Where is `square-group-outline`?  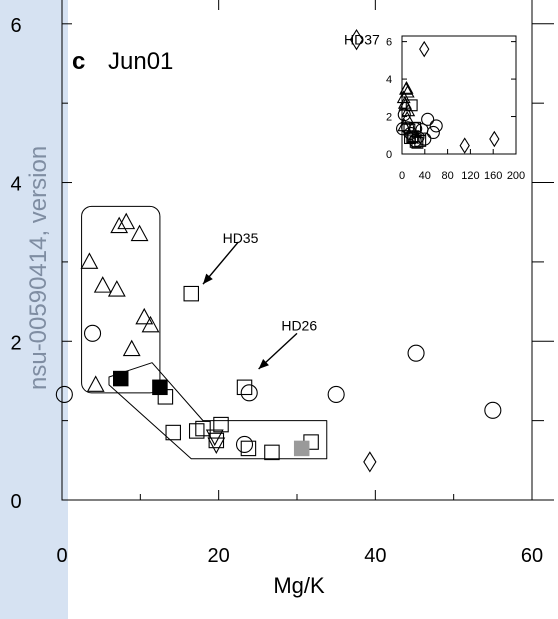 square-group-outline is located at coordinates (218, 411).